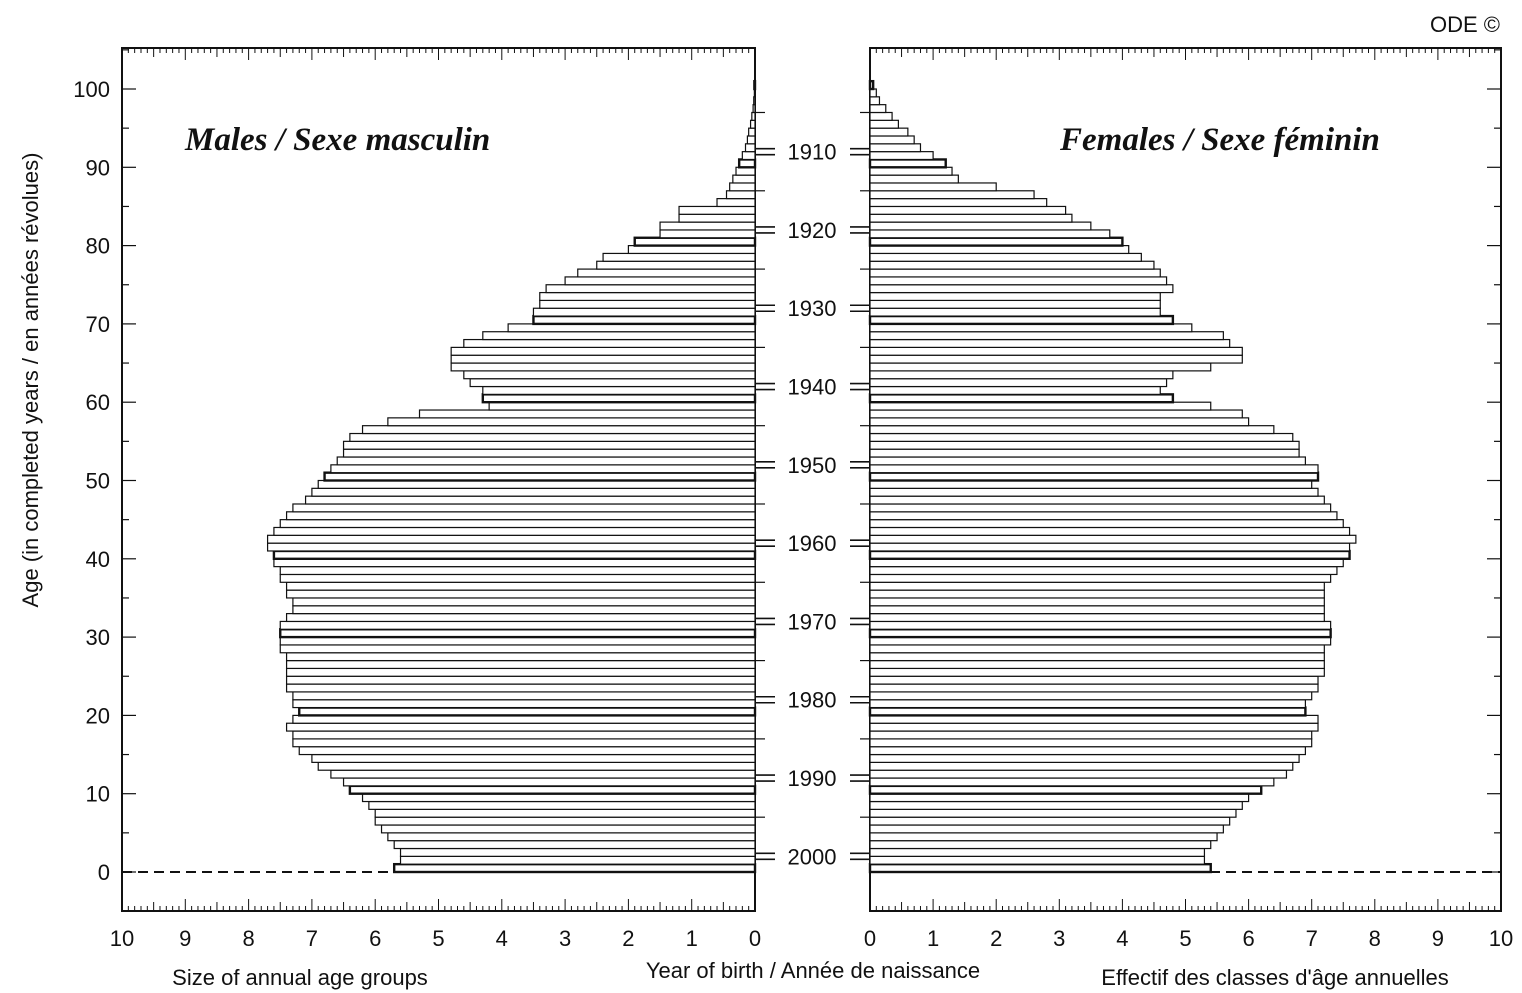  Describe the element at coordinates (98, 402) in the screenshot. I see `y-tick-label-60: 60` at that location.